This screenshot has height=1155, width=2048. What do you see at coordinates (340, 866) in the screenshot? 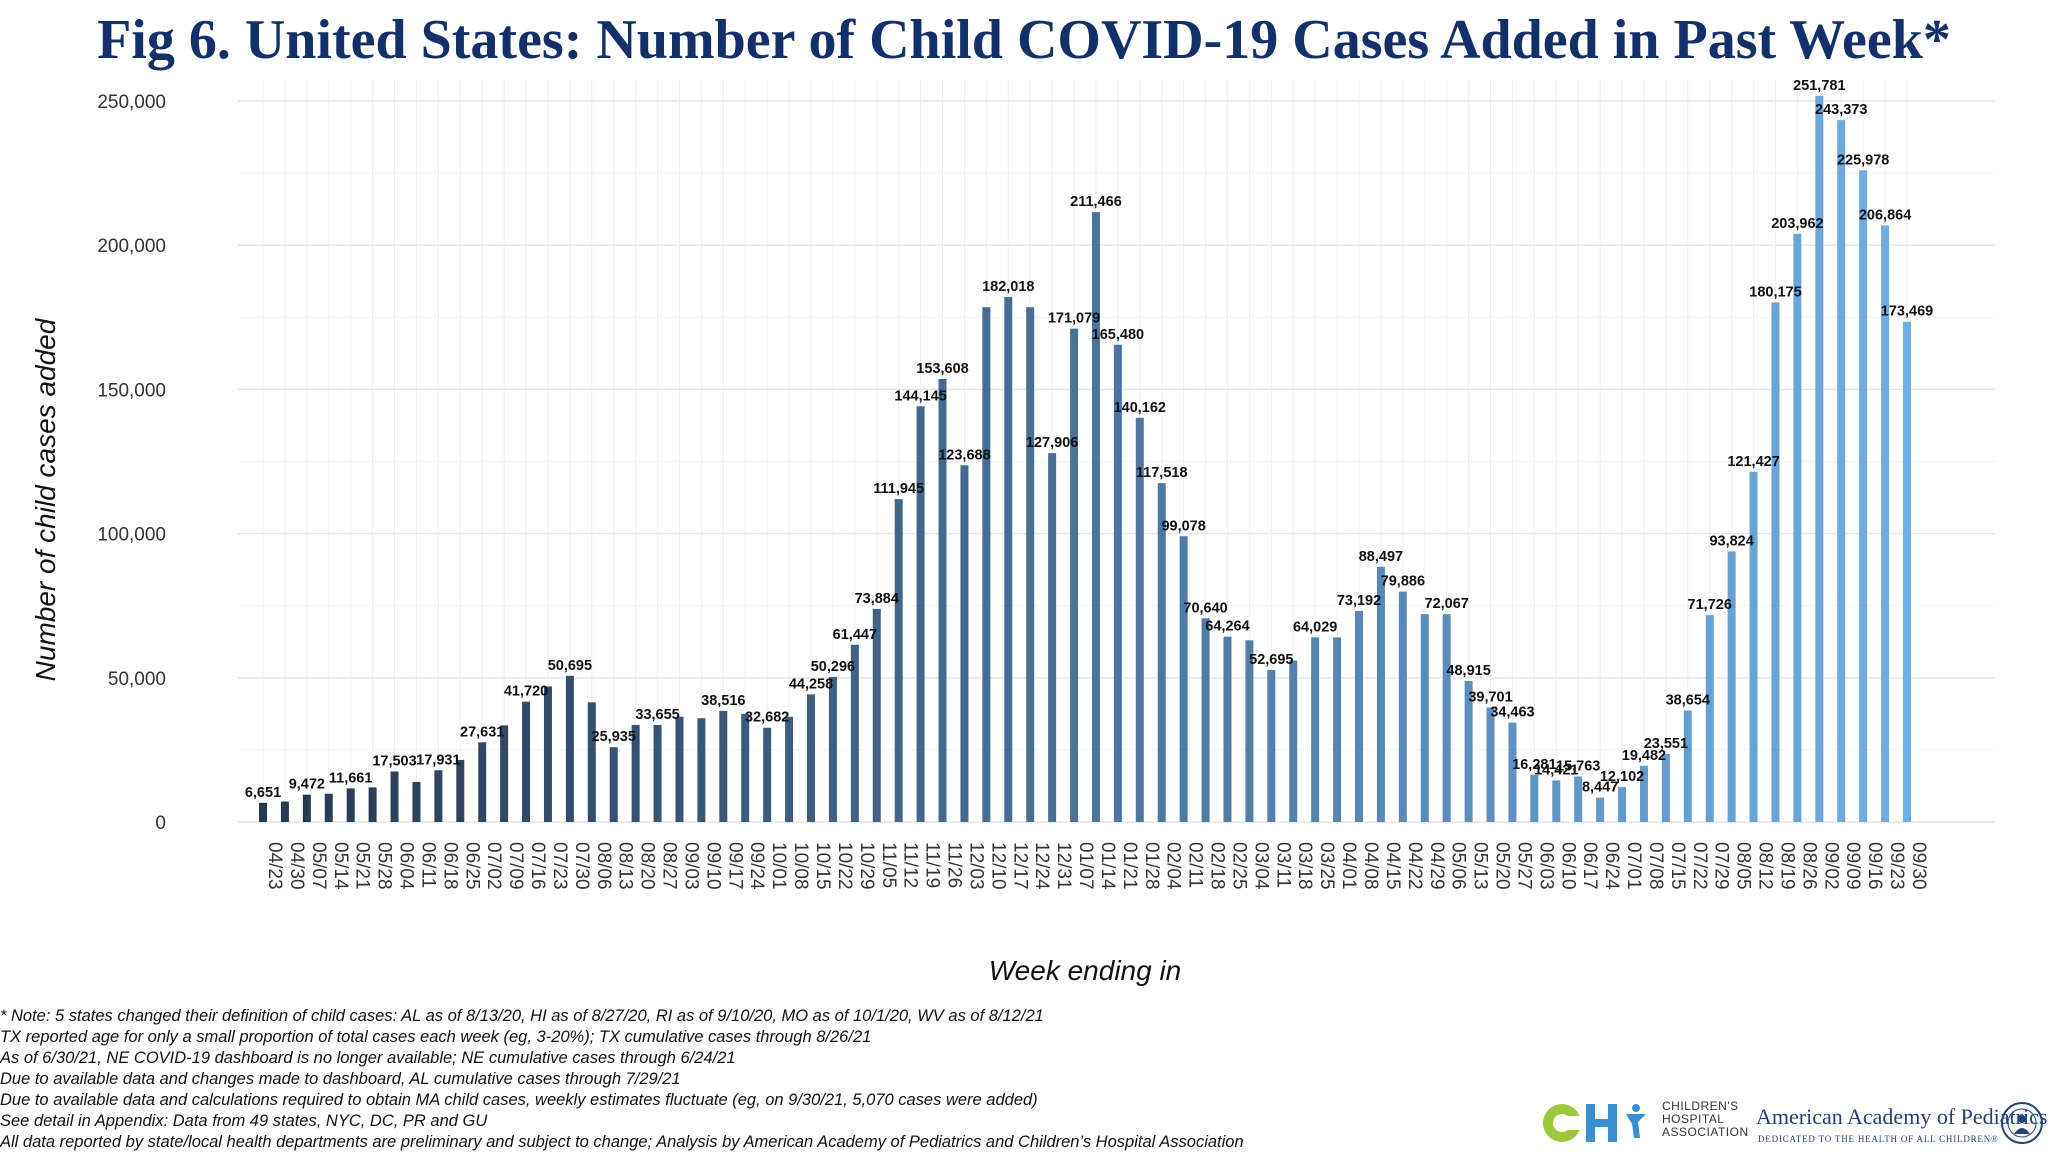
I see `x-tick-label: 05/14` at bounding box center [340, 866].